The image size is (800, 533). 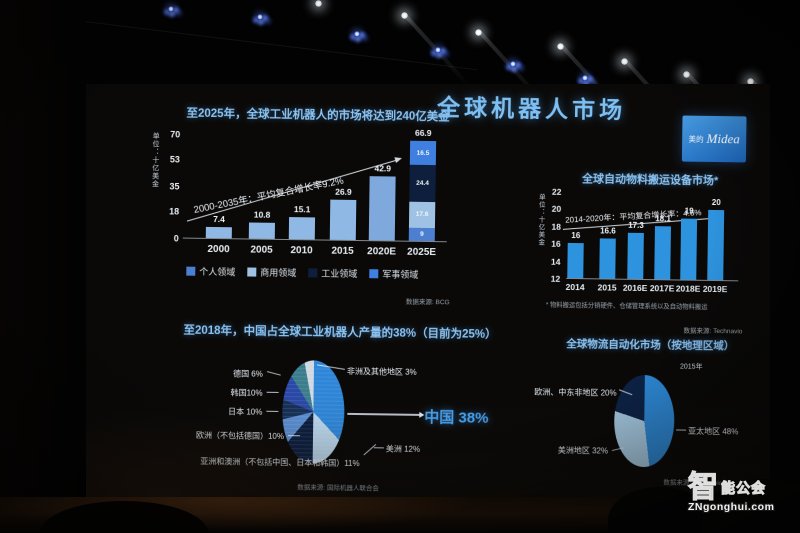 I want to click on legend-item: 军事领域, so click(x=393, y=274).